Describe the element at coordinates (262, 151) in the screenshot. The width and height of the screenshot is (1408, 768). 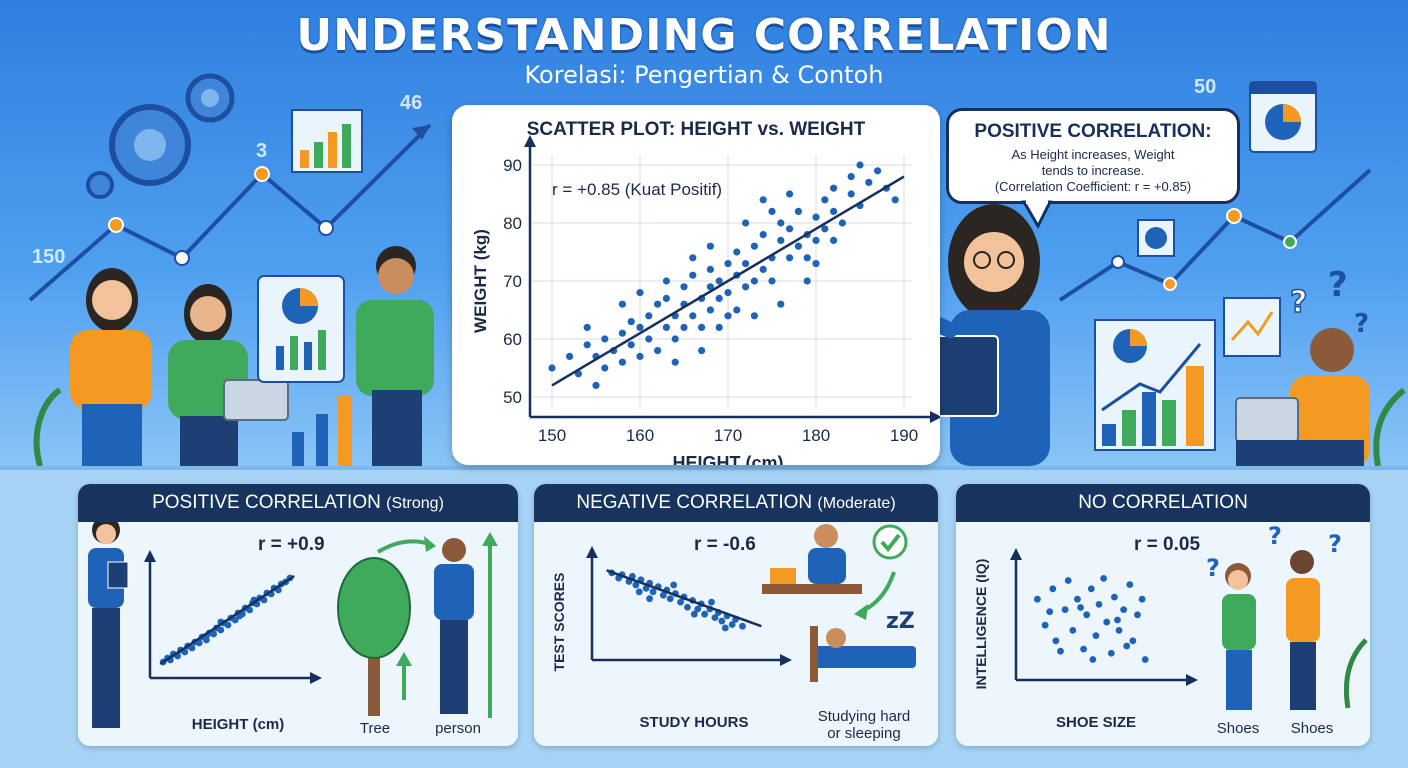
I see `decor-number: 3` at that location.